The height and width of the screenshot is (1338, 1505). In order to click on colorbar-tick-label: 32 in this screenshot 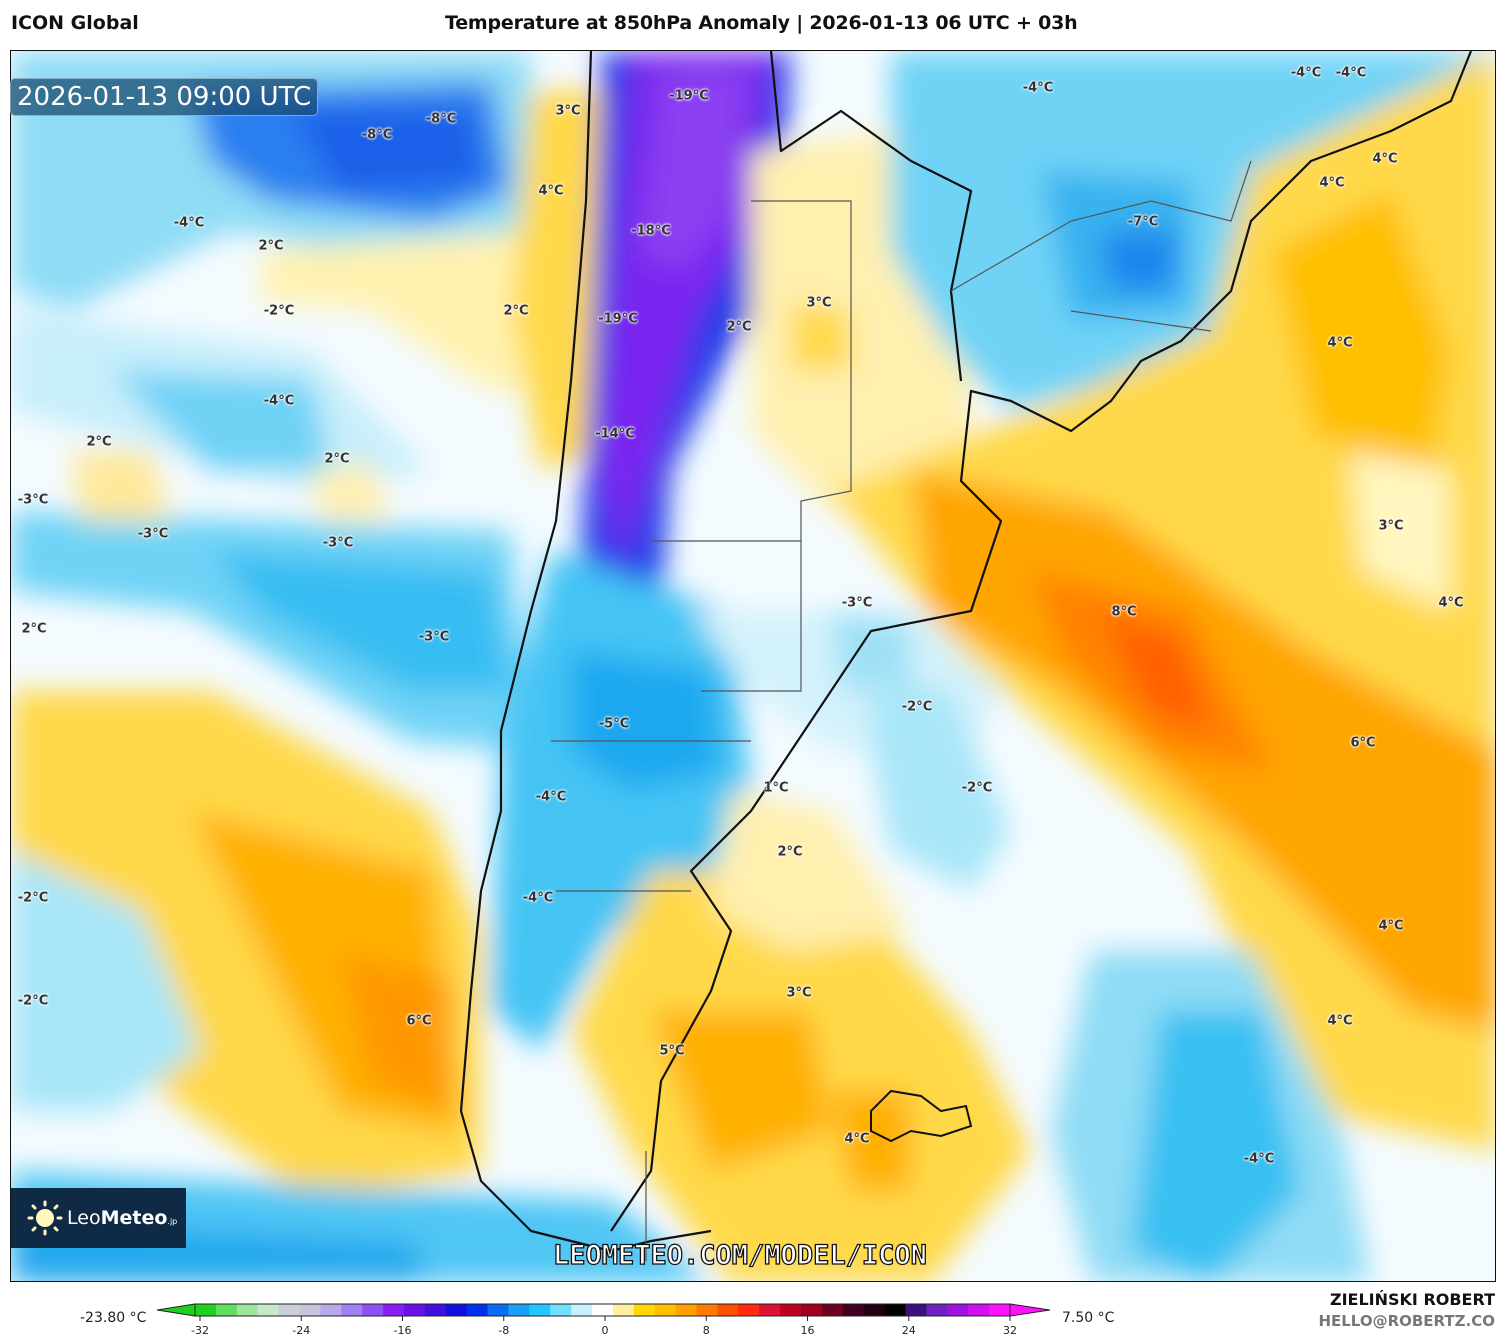, I will do `click(1010, 1330)`.